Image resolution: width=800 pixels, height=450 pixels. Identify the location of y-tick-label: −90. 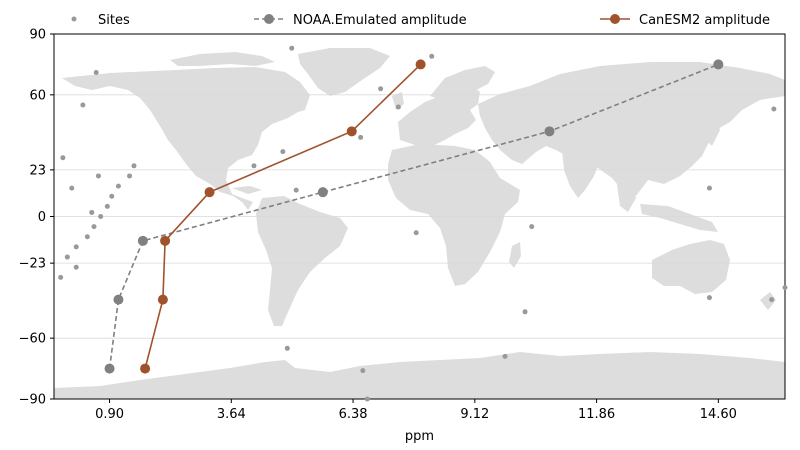
(32, 400).